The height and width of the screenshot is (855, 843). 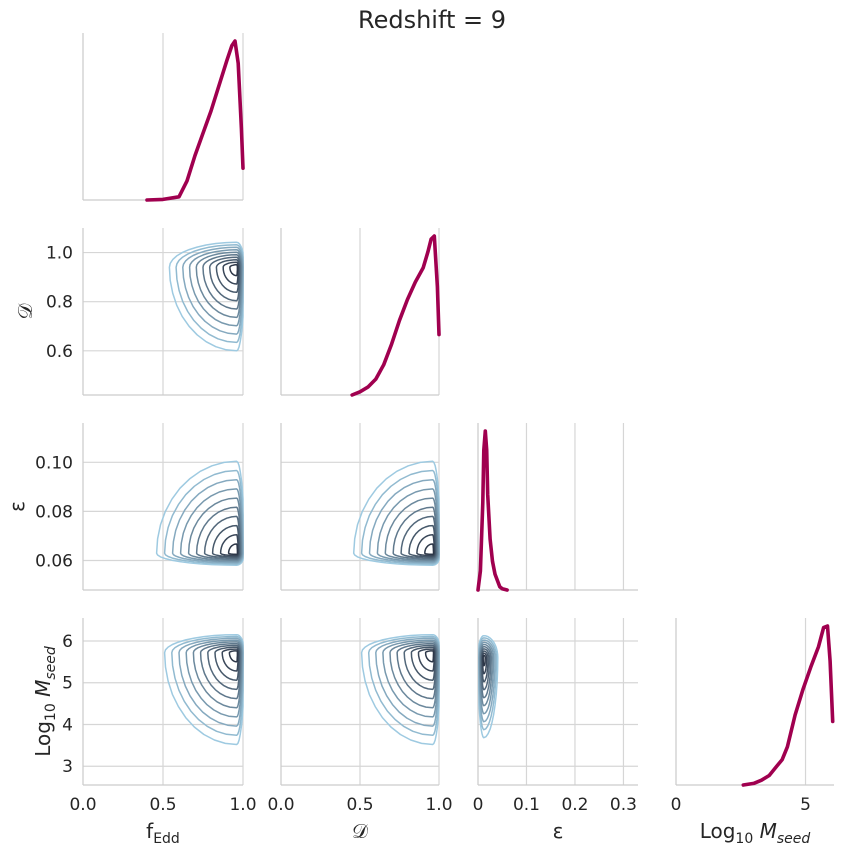 I want to click on y-tick-label: 6, so click(x=67, y=642).